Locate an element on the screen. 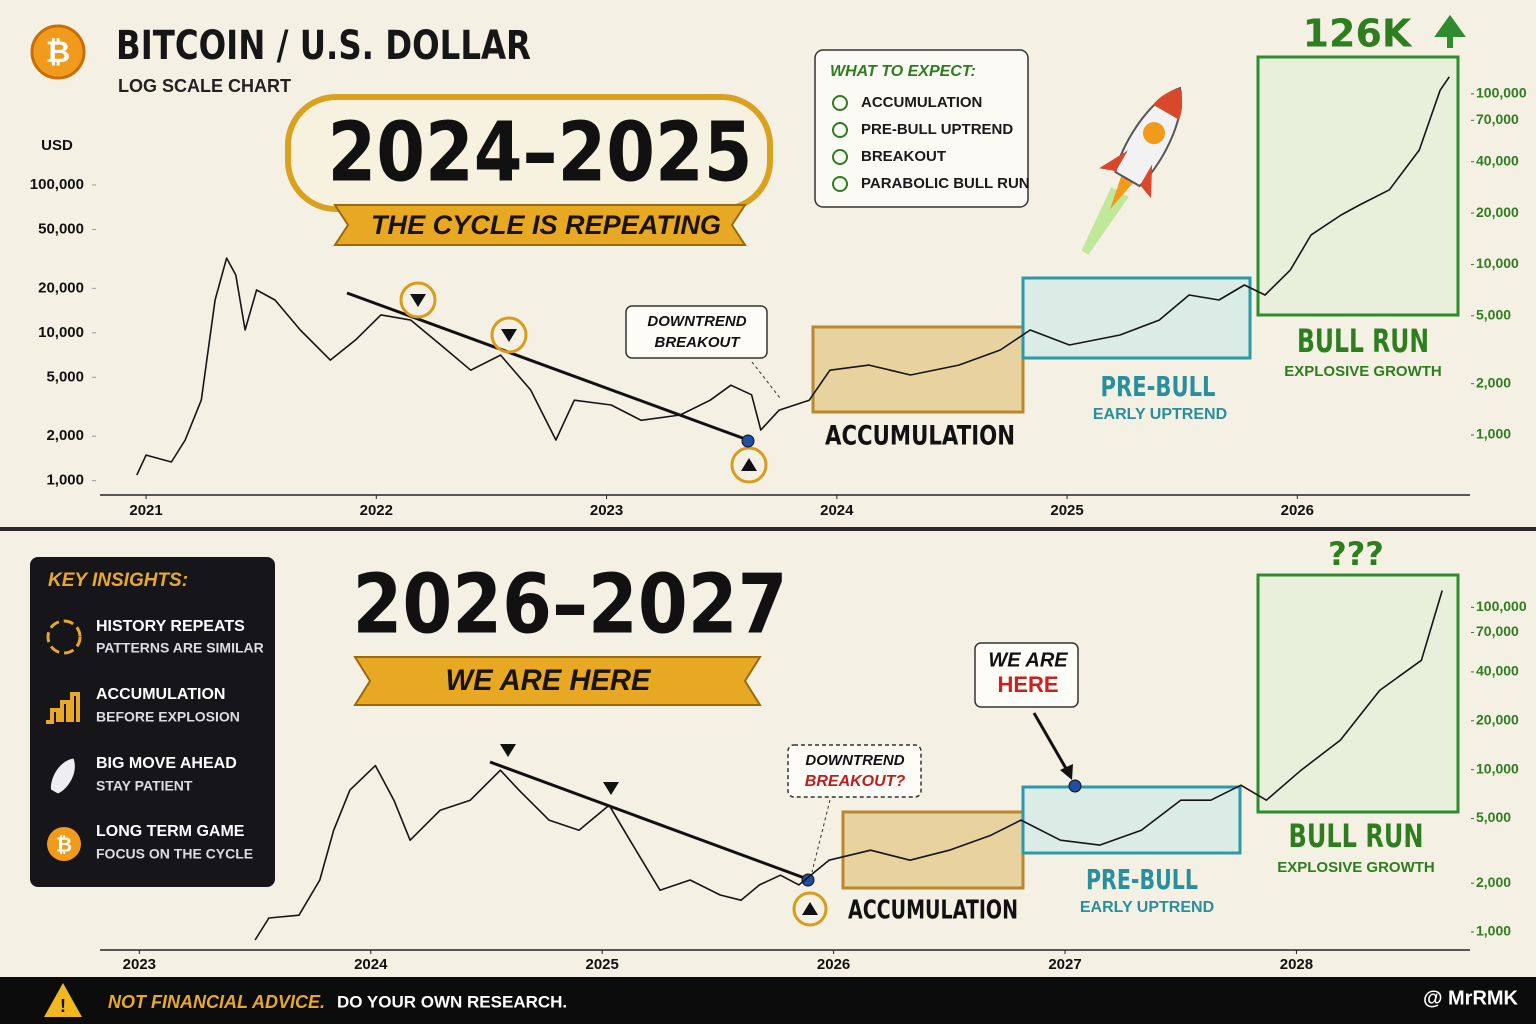 The image size is (1536, 1024). y-tick-label: 100,000 is located at coordinates (57, 184).